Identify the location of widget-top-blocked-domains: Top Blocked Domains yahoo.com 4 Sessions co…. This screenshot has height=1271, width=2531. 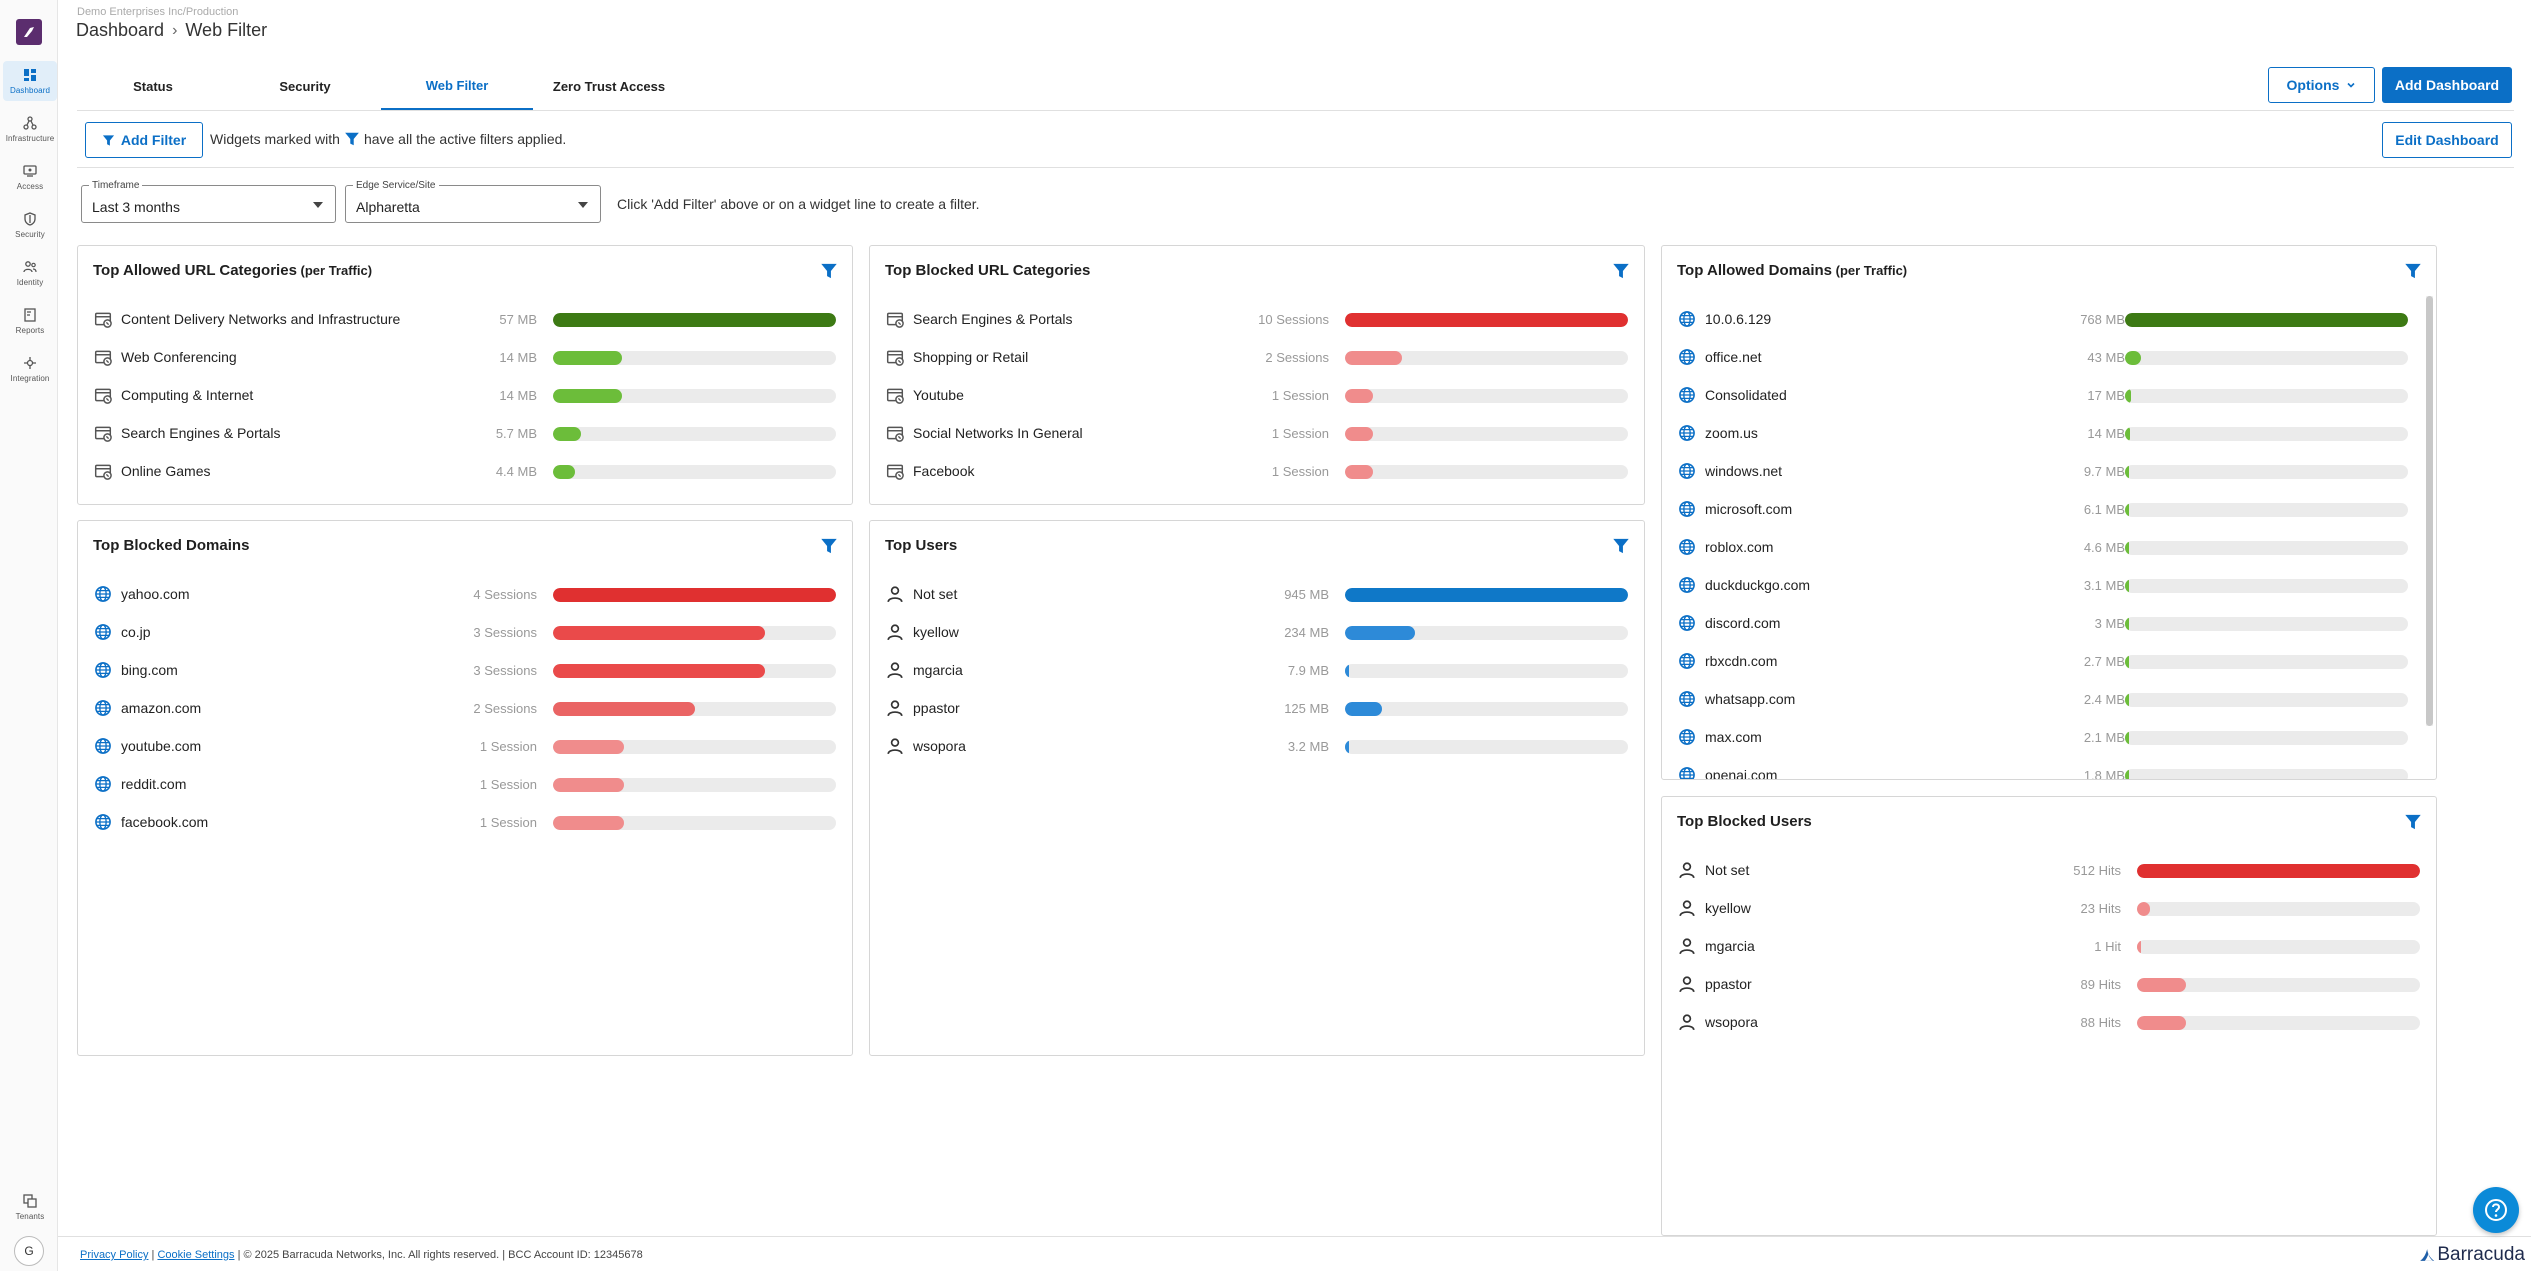
(465, 788).